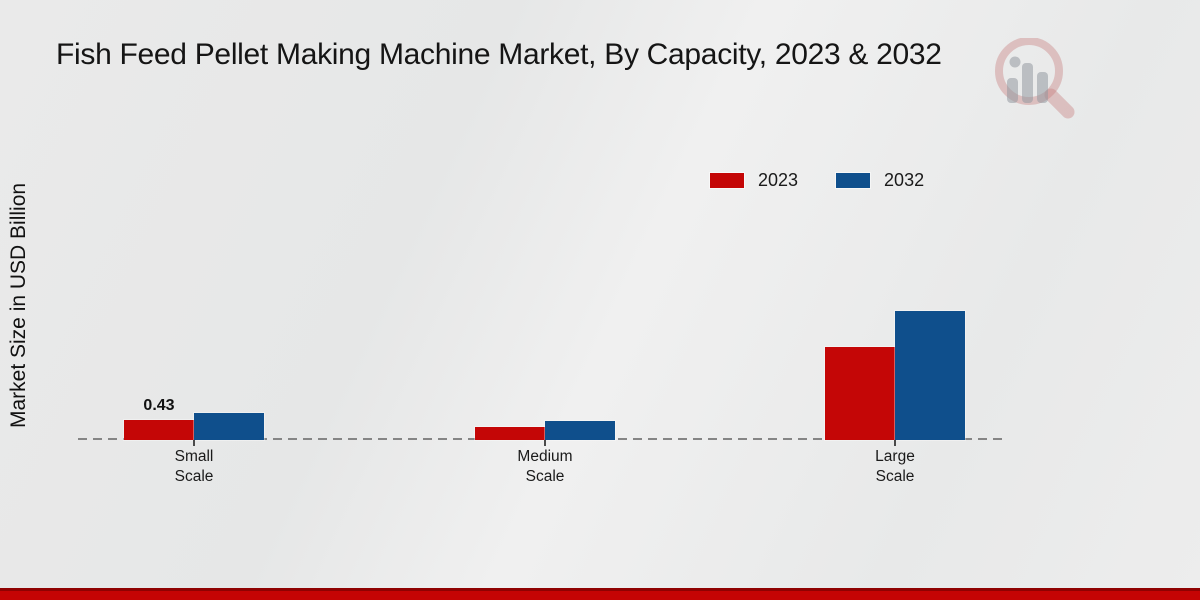  What do you see at coordinates (194, 466) in the screenshot?
I see `category-label-small-scale: Small Scale` at bounding box center [194, 466].